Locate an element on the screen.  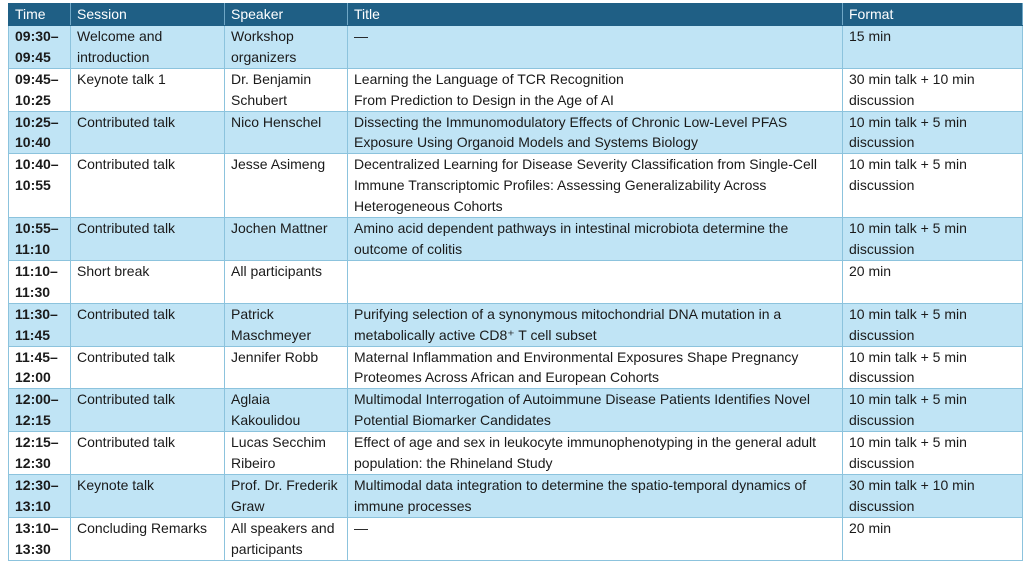
header-cell: Title is located at coordinates (595, 14).